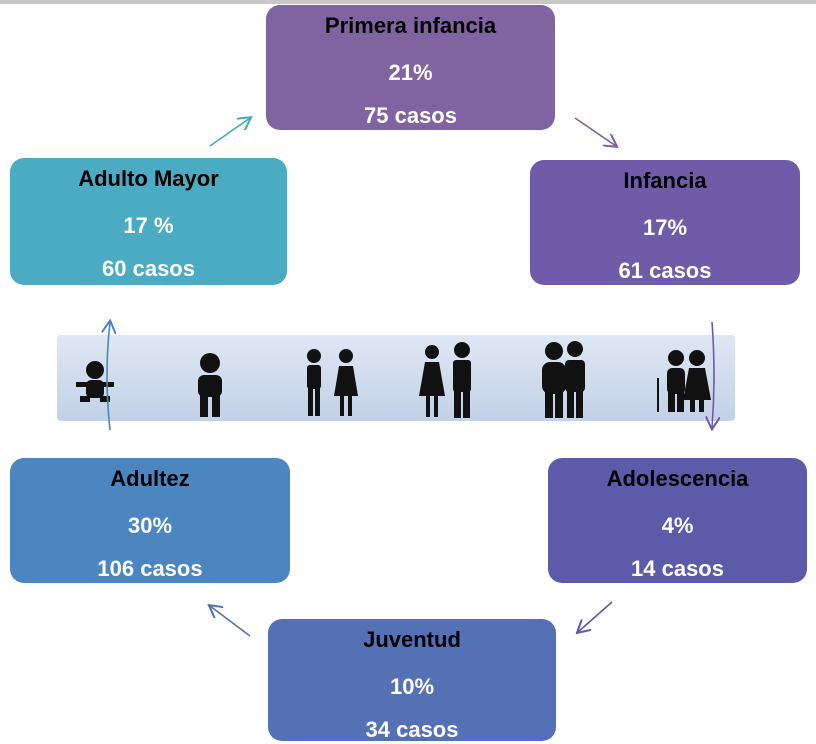 This screenshot has width=816, height=744. Describe the element at coordinates (408, 2) in the screenshot. I see `top-bar` at that location.